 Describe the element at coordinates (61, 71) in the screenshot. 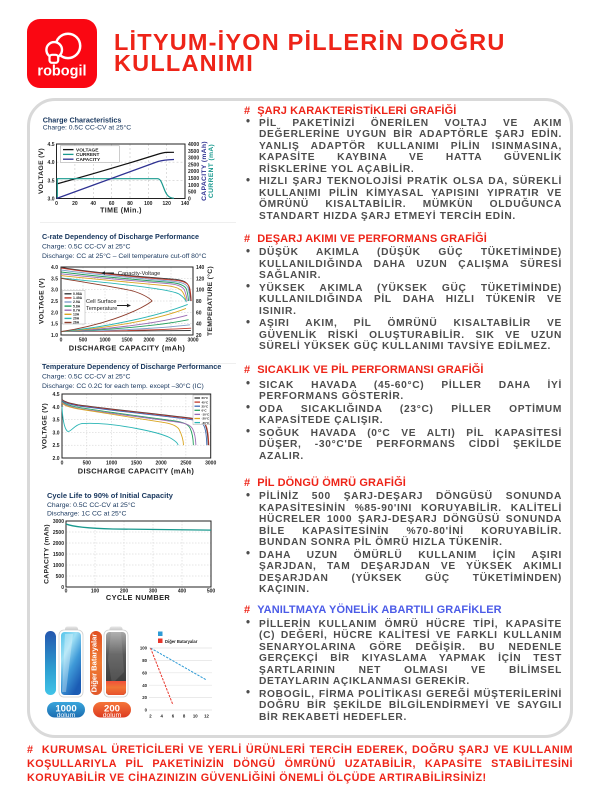

I see `svg-text: robogil` at that location.